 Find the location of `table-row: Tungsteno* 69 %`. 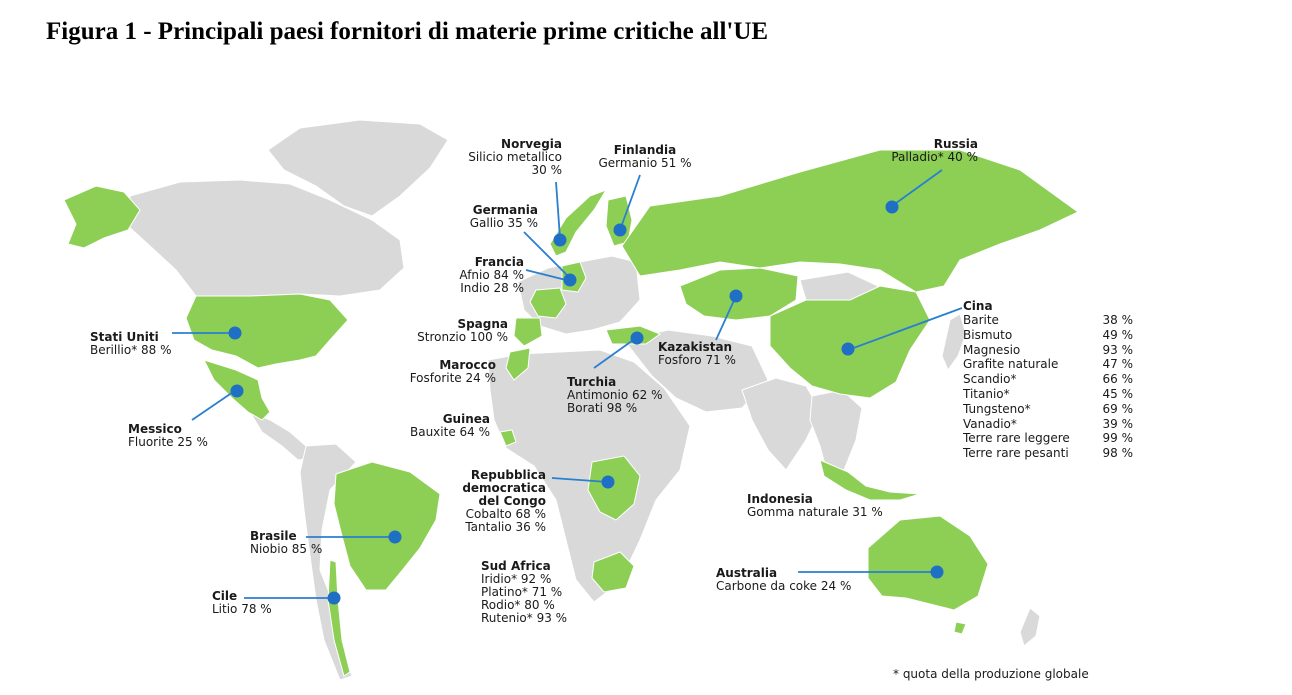

table-row: Tungsteno* 69 % is located at coordinates (1048, 409).